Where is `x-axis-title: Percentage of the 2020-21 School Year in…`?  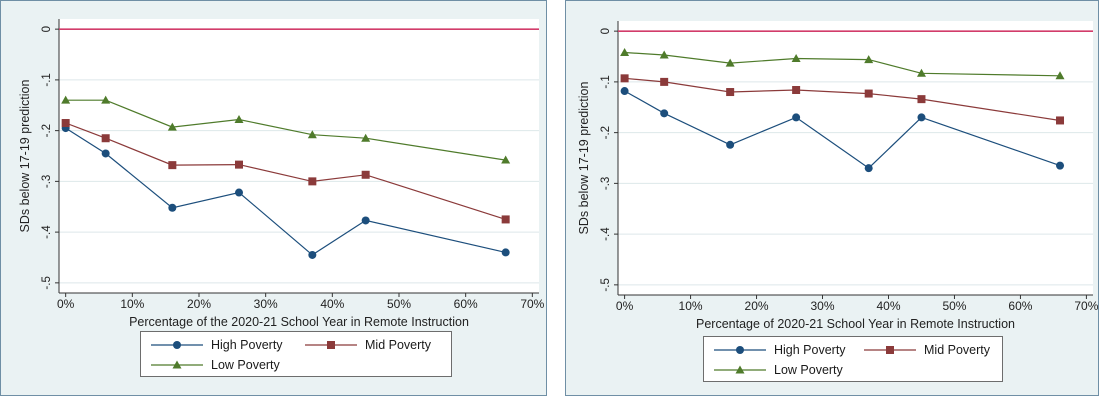
x-axis-title: Percentage of the 2020-21 School Year in… is located at coordinates (299, 322).